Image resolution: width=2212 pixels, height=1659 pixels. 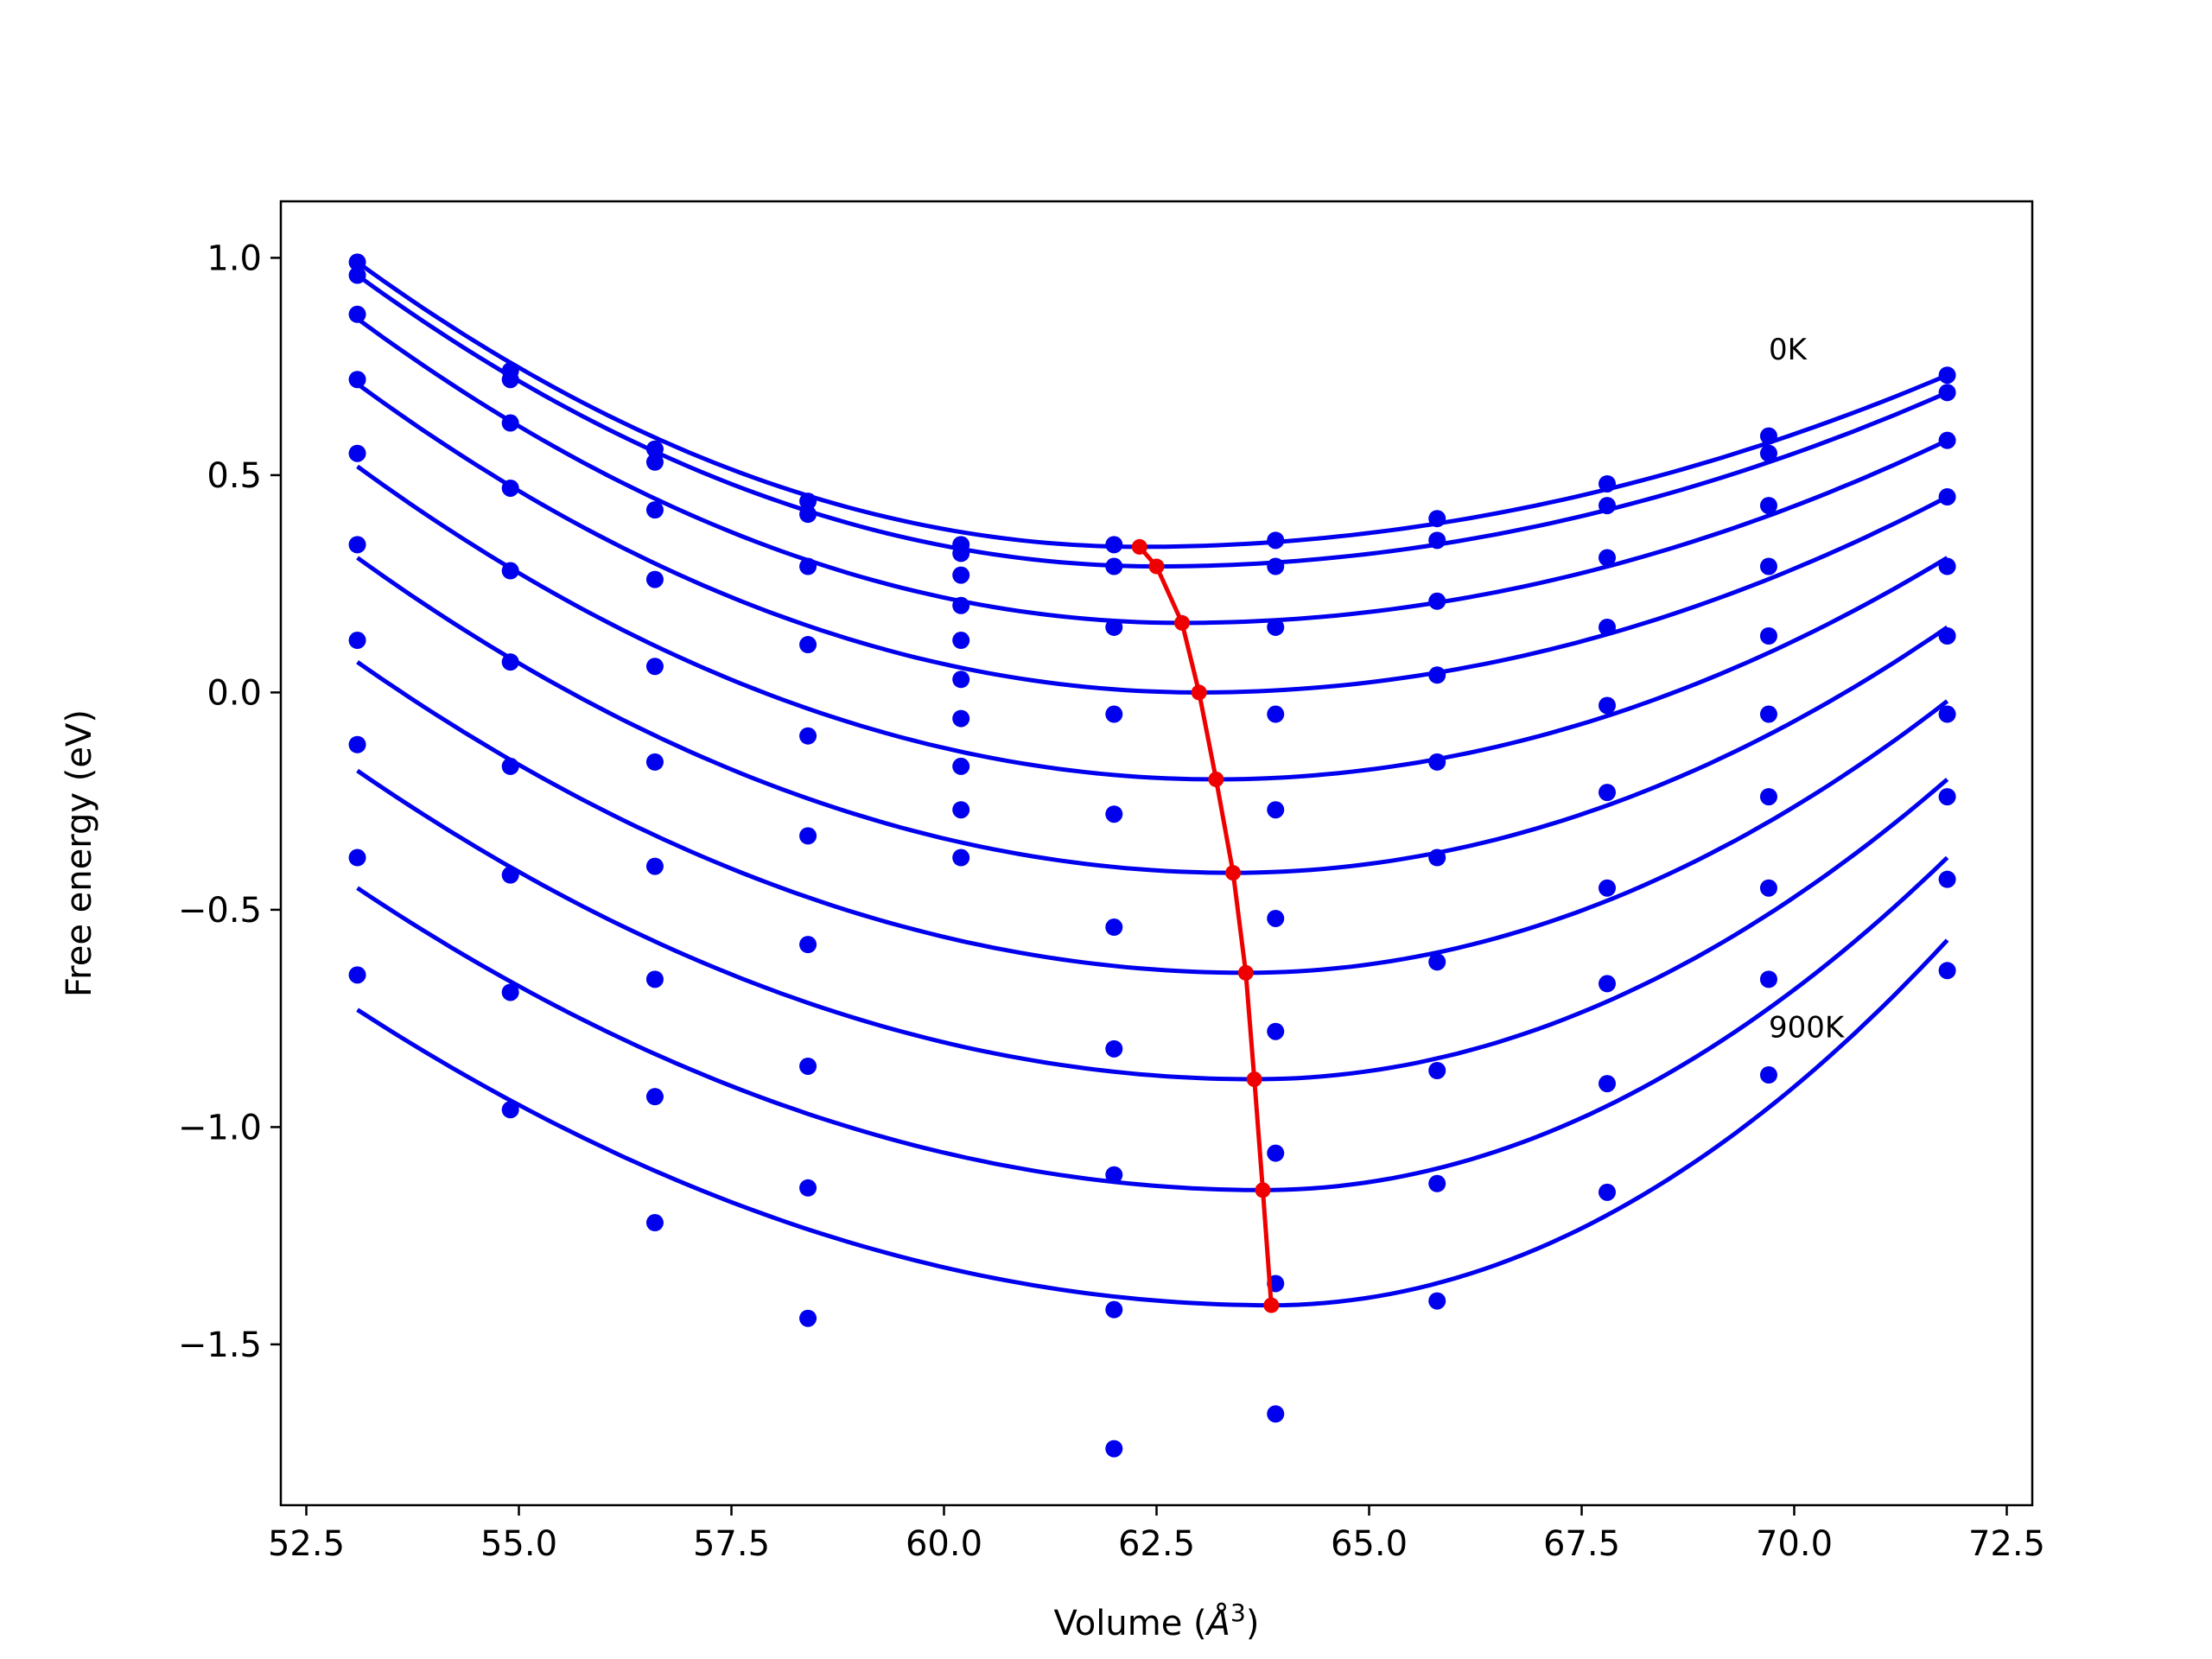 What do you see at coordinates (234, 693) in the screenshot?
I see `y-tick-label: 0.0` at bounding box center [234, 693].